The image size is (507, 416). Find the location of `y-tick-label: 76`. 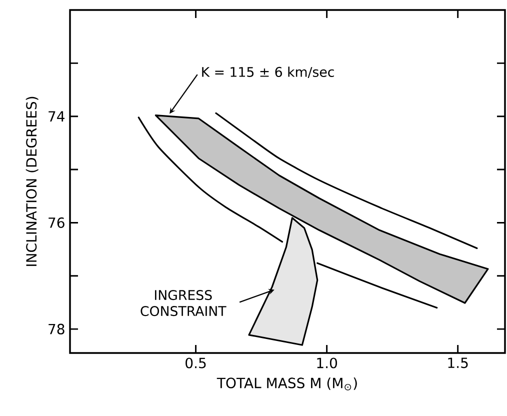

y-tick-label: 76 is located at coordinates (56, 222).